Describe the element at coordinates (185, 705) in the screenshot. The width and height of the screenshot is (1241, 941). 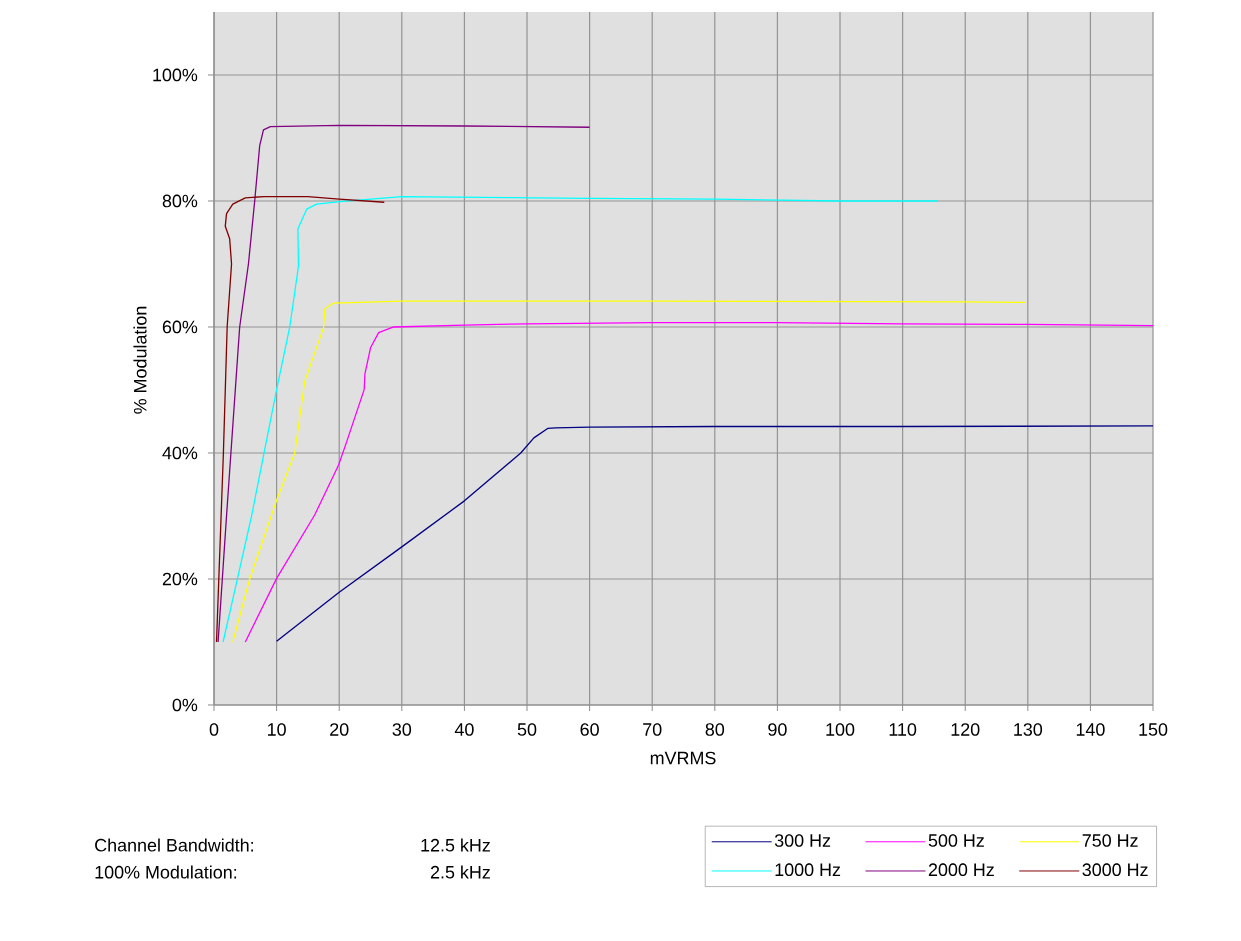
I see `y-tick-label: 0%` at that location.